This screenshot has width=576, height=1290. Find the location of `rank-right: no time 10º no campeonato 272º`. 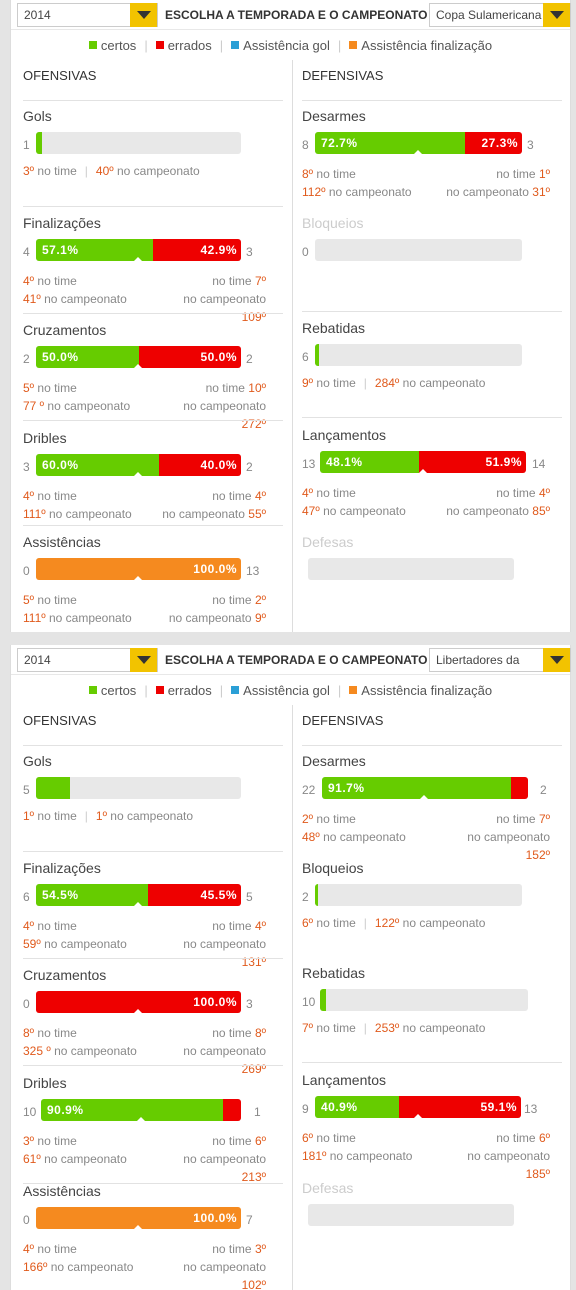

rank-right: no time 10º no campeonato 272º is located at coordinates (224, 406).